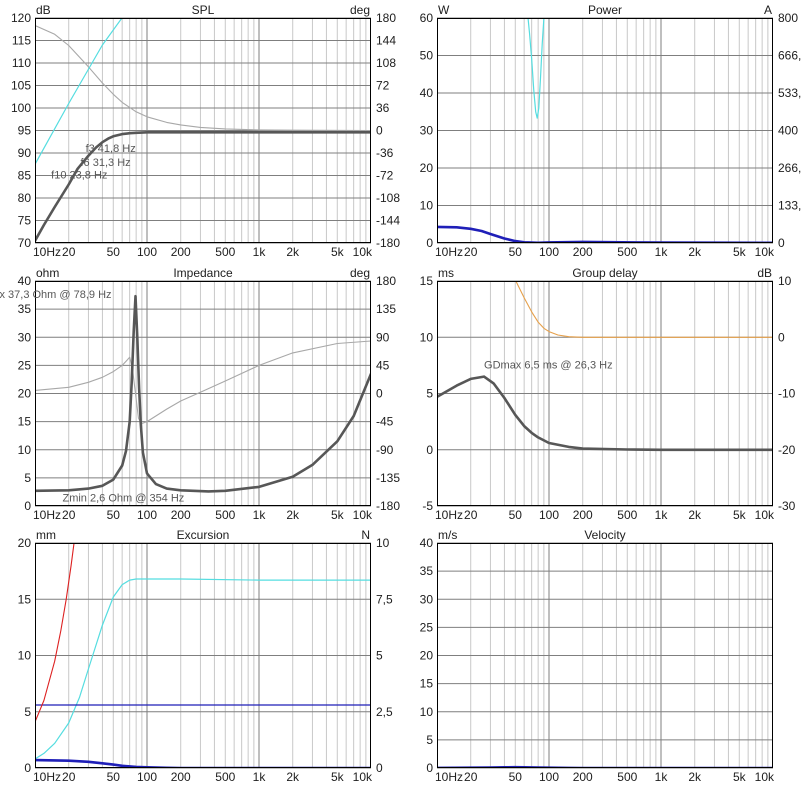 The width and height of the screenshot is (806, 793). Describe the element at coordinates (203, 382) in the screenshot. I see `impedance-phase-series` at that location.